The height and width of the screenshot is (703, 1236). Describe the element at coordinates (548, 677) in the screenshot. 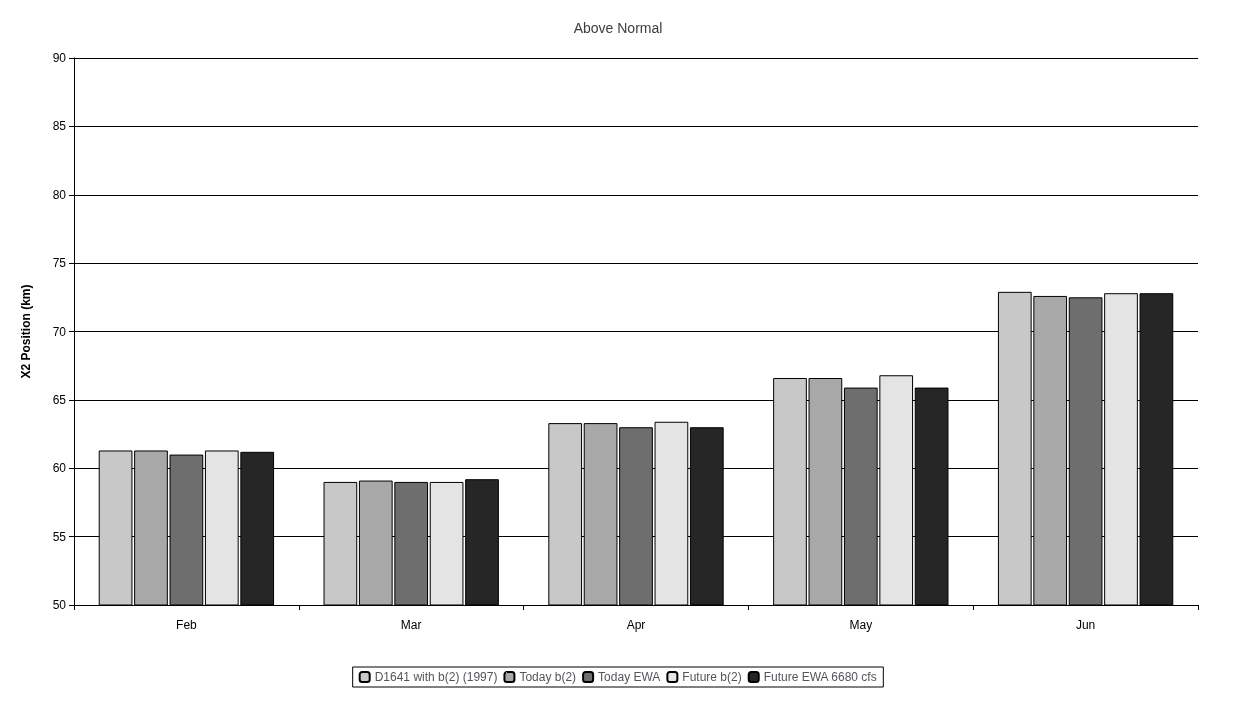

I see `legend-label: Today b(2)` at that location.